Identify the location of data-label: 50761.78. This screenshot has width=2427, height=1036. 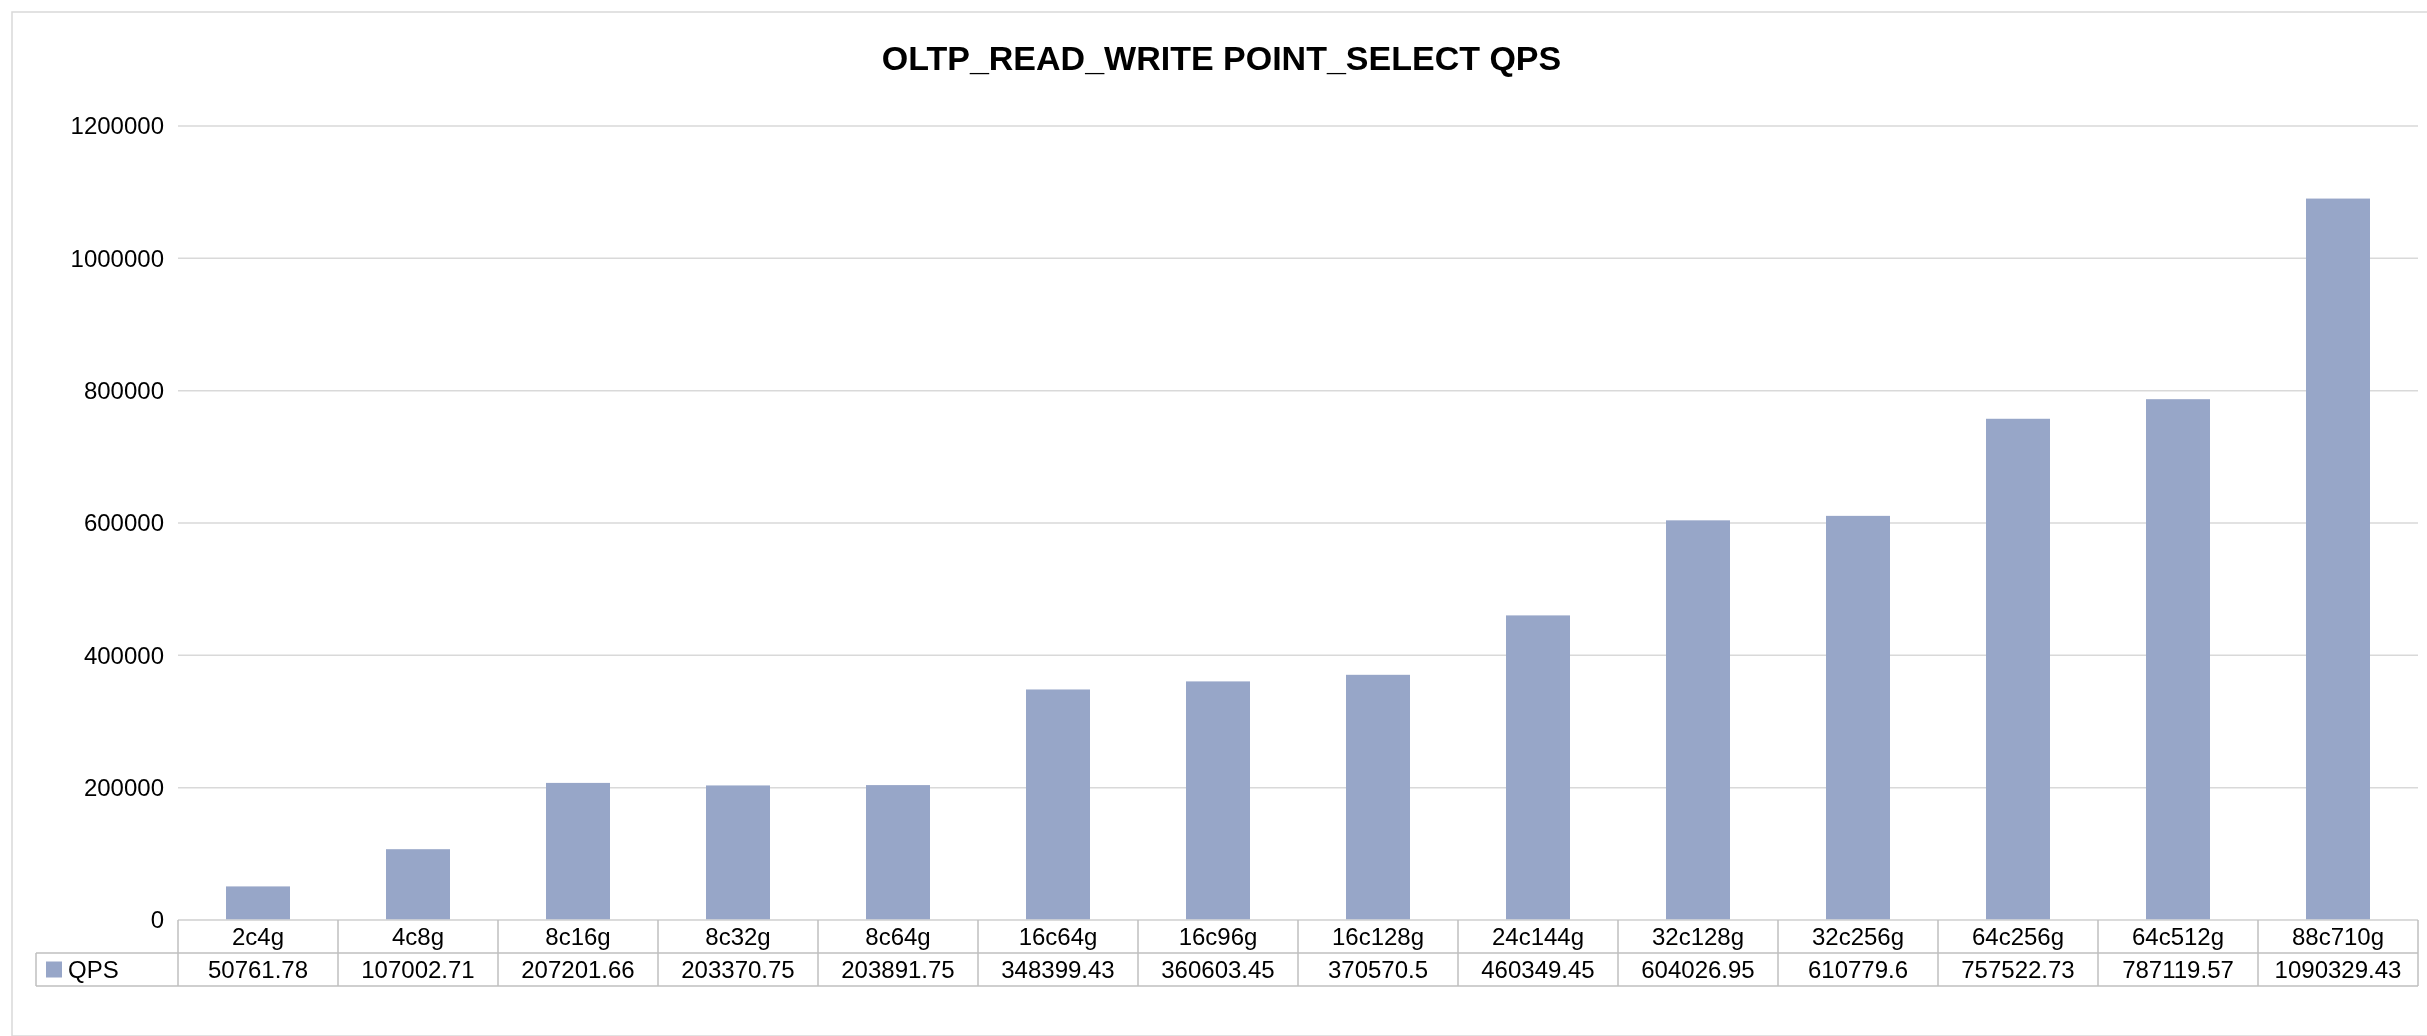
(258, 969).